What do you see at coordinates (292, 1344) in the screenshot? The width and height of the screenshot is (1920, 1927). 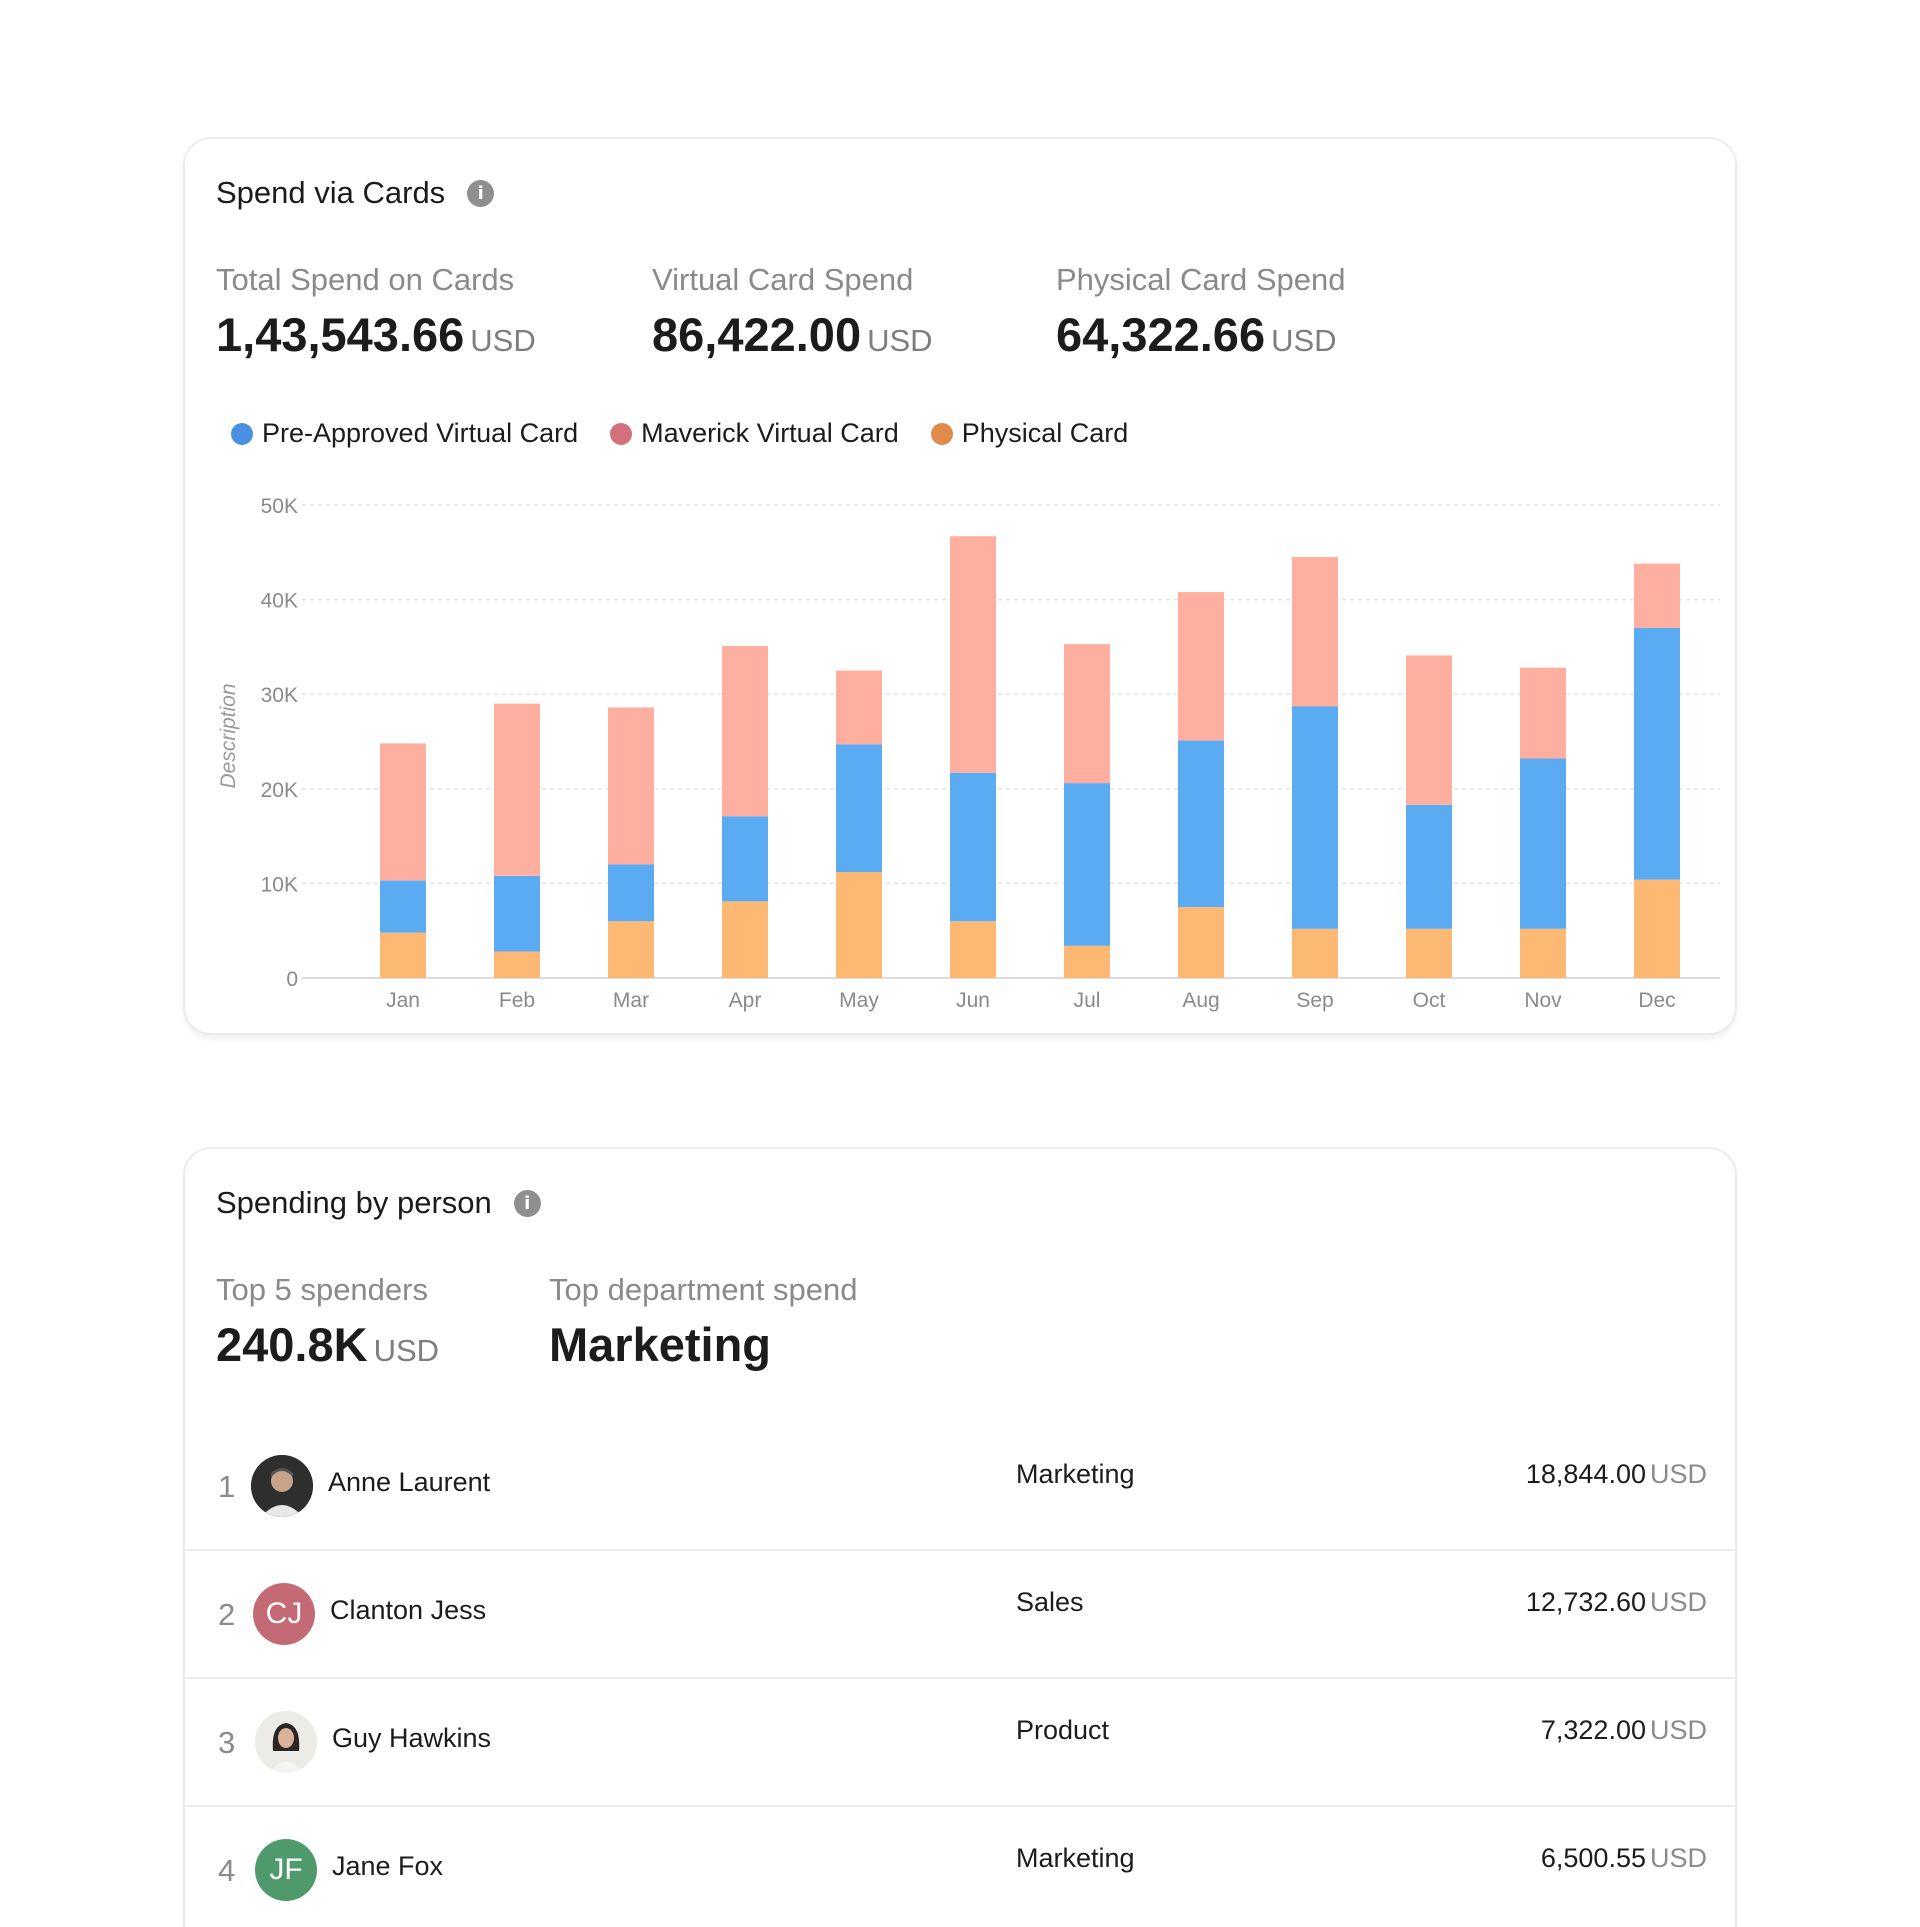 I see `top-spenders-amount: 240.8K` at bounding box center [292, 1344].